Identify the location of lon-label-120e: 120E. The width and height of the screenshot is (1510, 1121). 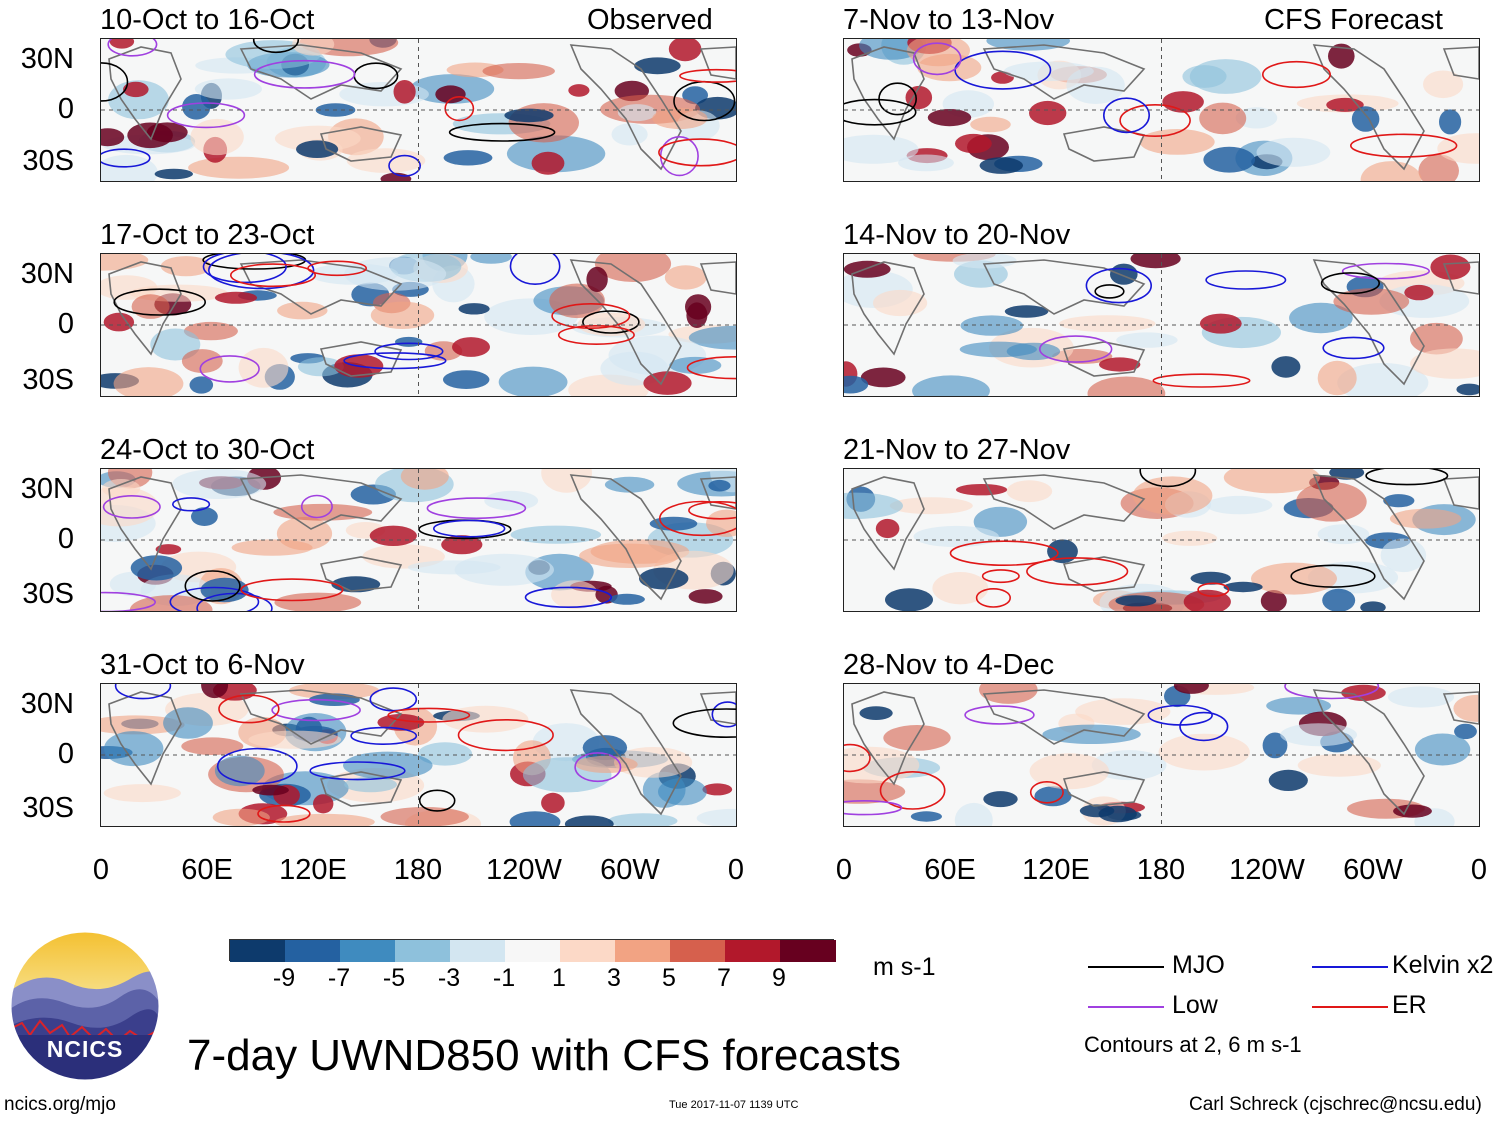
(1056, 870).